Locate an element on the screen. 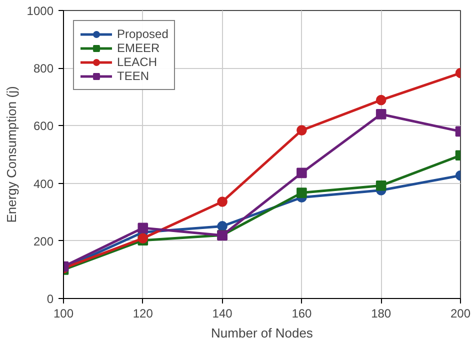 Image resolution: width=474 pixels, height=343 pixels. y-tick-label: 0 is located at coordinates (50, 299).